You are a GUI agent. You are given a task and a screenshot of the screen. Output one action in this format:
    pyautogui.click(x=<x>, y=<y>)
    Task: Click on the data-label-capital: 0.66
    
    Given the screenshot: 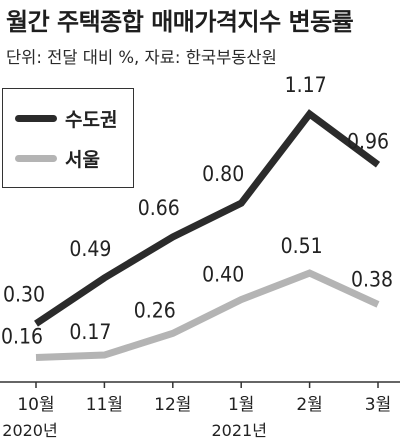 What is the action you would take?
    pyautogui.click(x=159, y=208)
    